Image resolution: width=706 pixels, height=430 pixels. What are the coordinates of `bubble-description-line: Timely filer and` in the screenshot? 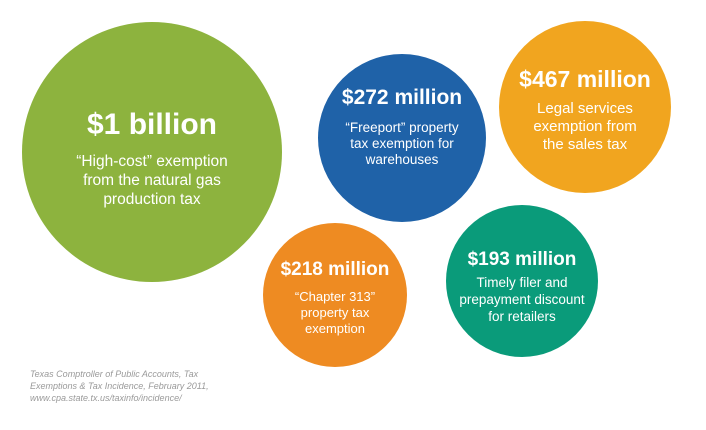 It's located at (521, 282).